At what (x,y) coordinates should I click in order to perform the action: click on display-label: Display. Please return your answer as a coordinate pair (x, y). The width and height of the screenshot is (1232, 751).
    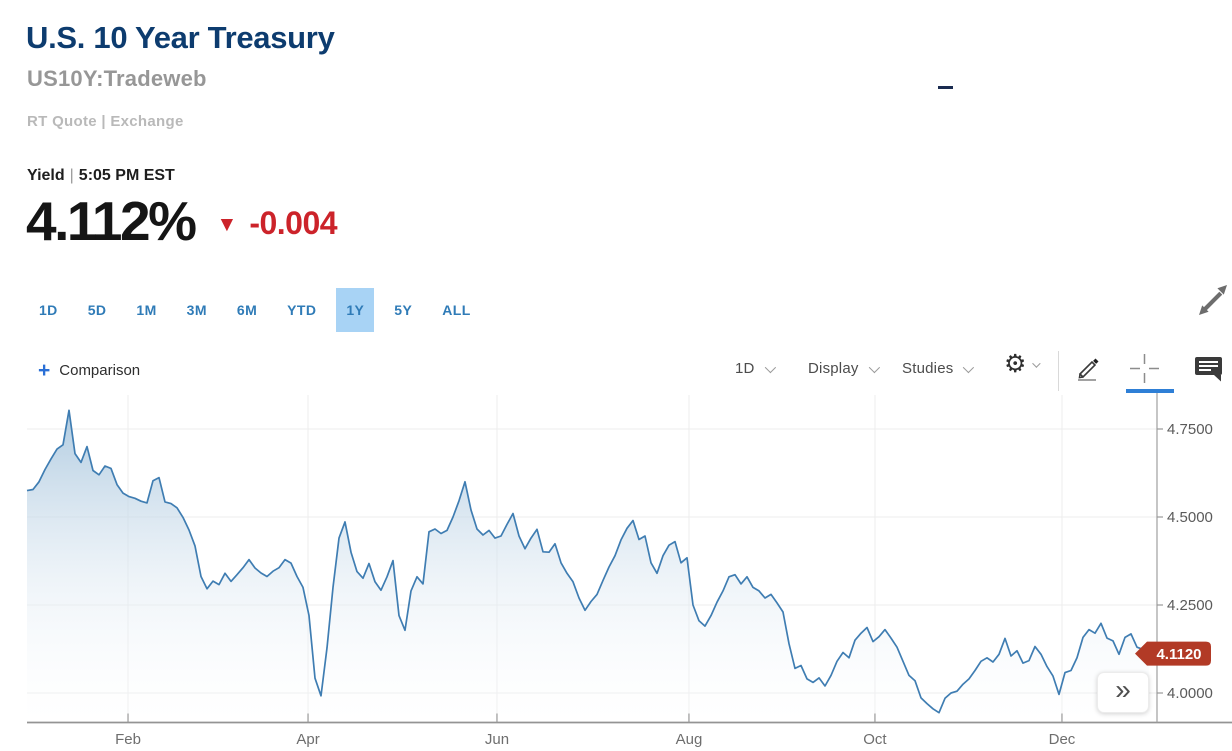
    Looking at the image, I should click on (833, 368).